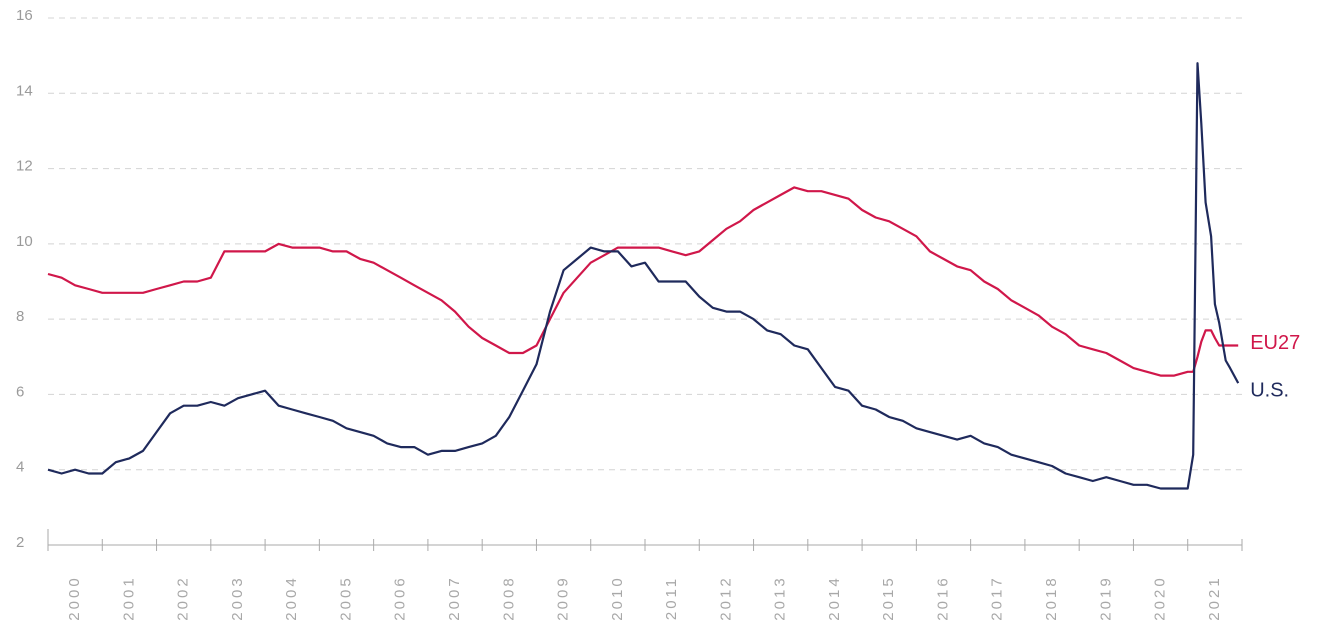 The height and width of the screenshot is (631, 1325). What do you see at coordinates (24, 241) in the screenshot?
I see `y-tick-label: 10` at bounding box center [24, 241].